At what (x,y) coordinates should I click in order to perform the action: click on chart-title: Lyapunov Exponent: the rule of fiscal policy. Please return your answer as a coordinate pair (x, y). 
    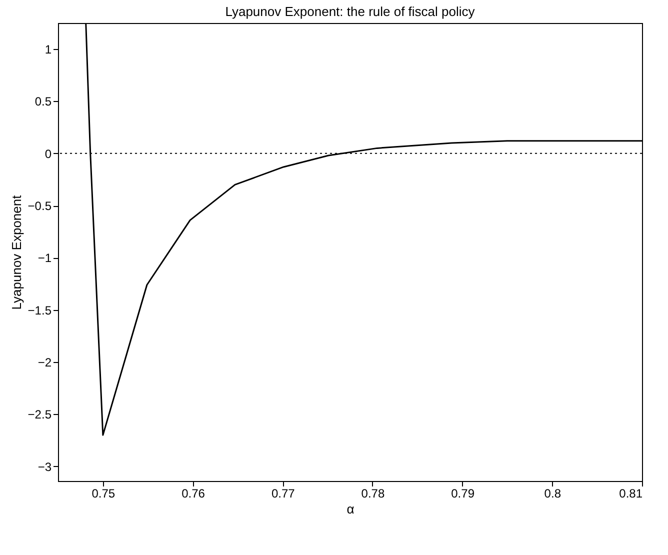
    Looking at the image, I should click on (350, 11).